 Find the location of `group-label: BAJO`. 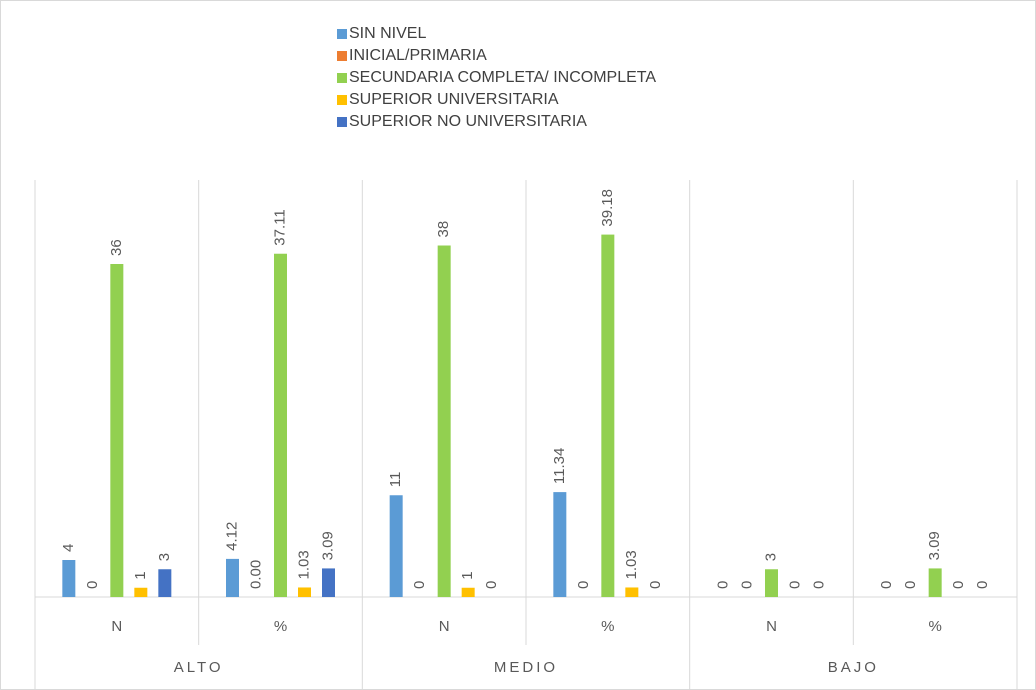

group-label: BAJO is located at coordinates (853, 667).